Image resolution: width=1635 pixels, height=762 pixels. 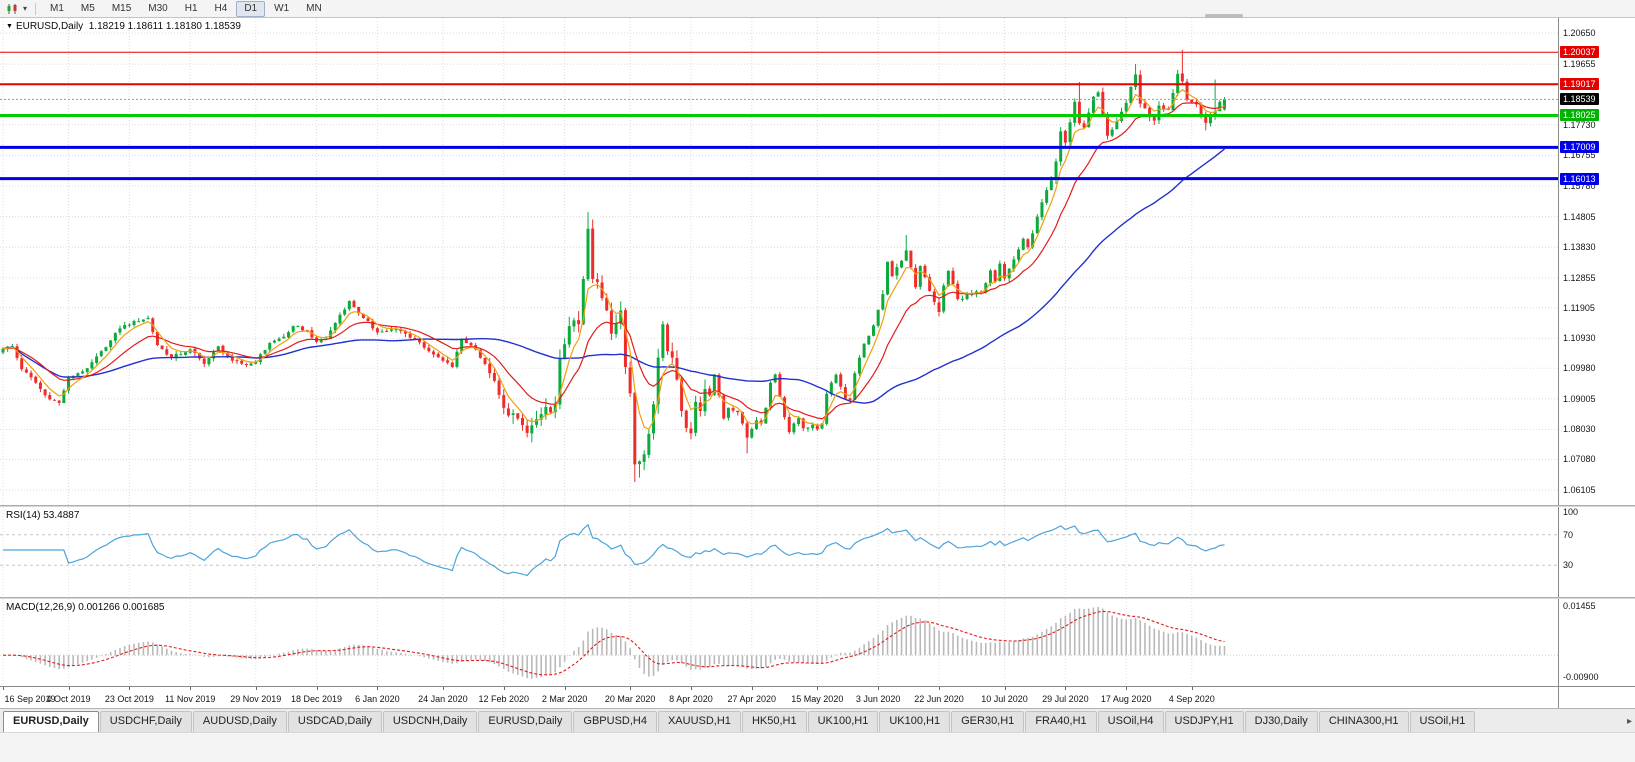 What do you see at coordinates (1579, 247) in the screenshot?
I see `price-axis-label: 1.13830` at bounding box center [1579, 247].